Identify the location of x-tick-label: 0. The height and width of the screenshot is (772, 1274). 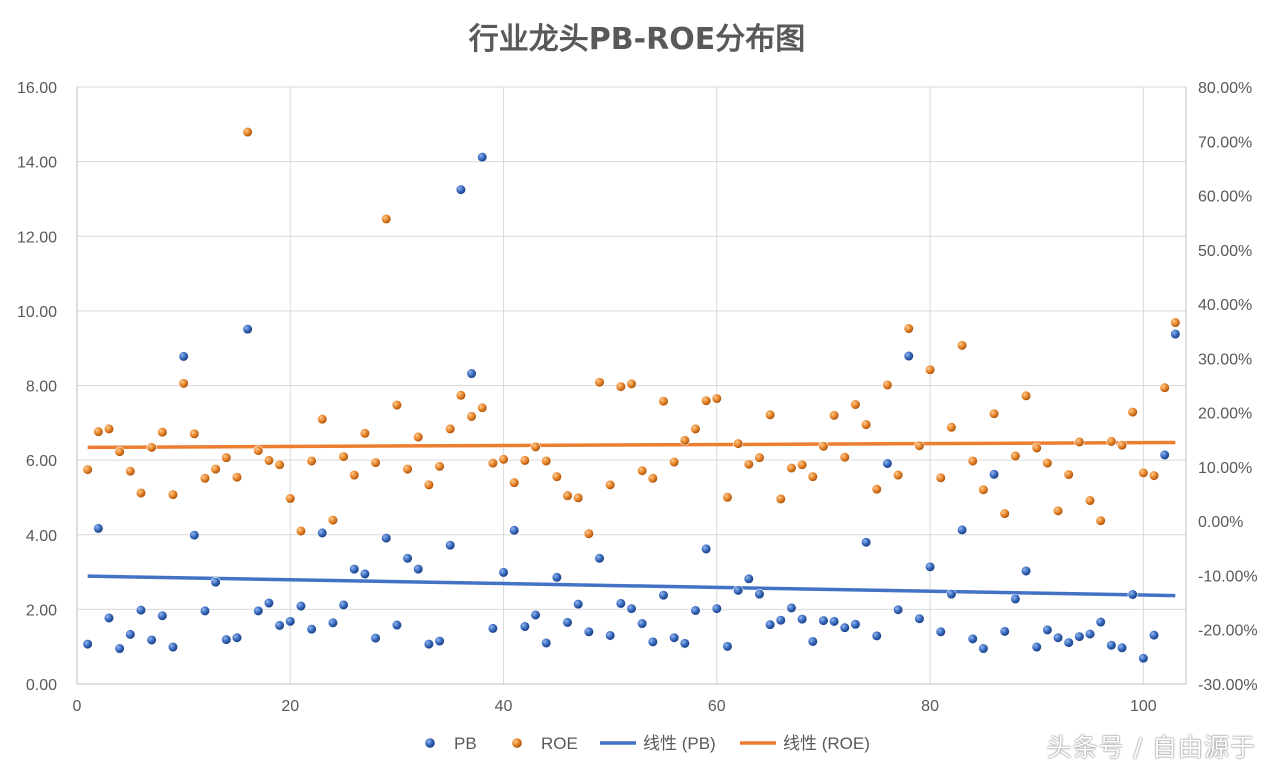
(77, 706).